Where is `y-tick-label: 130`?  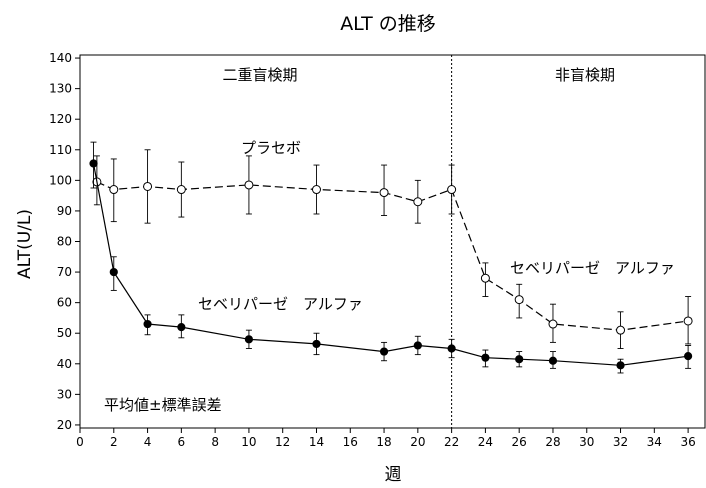 y-tick-label: 130 is located at coordinates (60, 89).